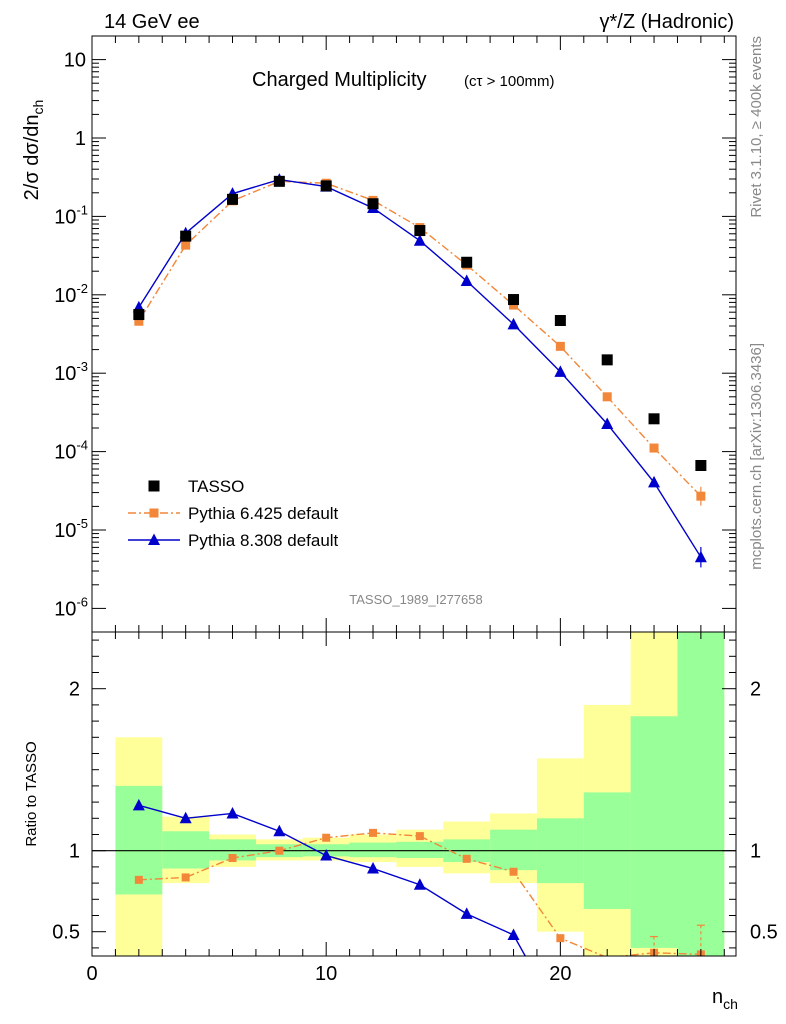  Describe the element at coordinates (509, 81) in the screenshot. I see `plot-subtitle: (cτ > 100mm)` at that location.